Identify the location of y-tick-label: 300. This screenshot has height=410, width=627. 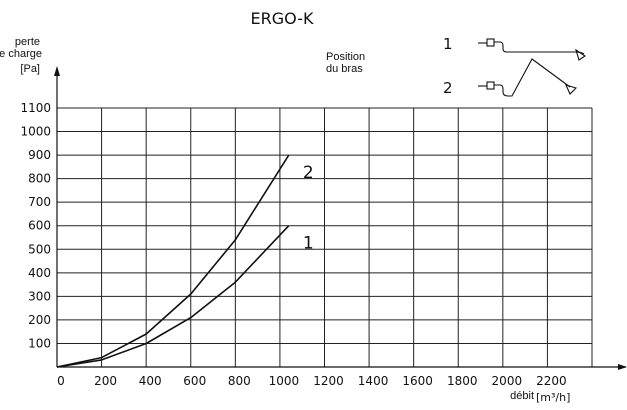
(39, 296).